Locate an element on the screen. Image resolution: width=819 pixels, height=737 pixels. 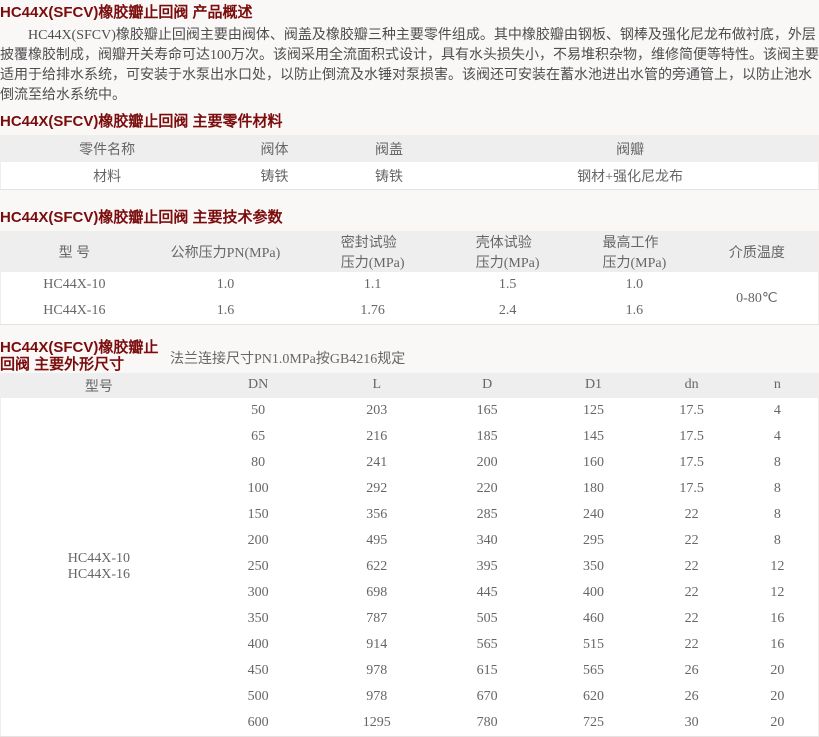
data-cell: HC44X-10 is located at coordinates (74, 284).